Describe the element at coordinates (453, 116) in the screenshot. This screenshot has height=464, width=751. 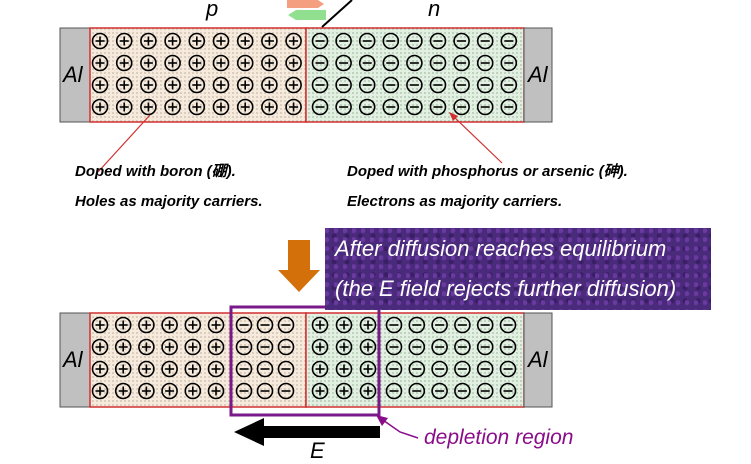
I see `n-note-pointer-head` at that location.